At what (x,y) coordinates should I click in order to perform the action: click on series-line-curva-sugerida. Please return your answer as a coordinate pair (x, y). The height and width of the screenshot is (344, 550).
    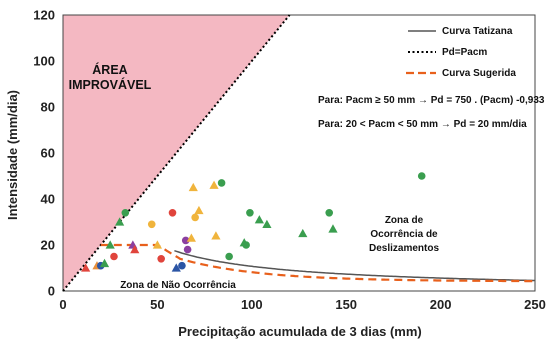
    Looking at the image, I should click on (317, 263).